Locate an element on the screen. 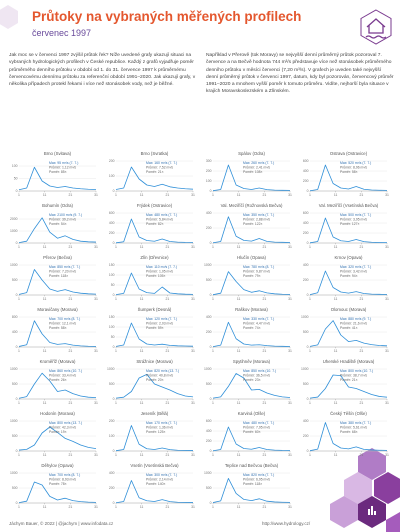 The height and width of the screenshot is (532, 400). chart-title: Děhylov (Opava) is located at coordinates (57, 465).